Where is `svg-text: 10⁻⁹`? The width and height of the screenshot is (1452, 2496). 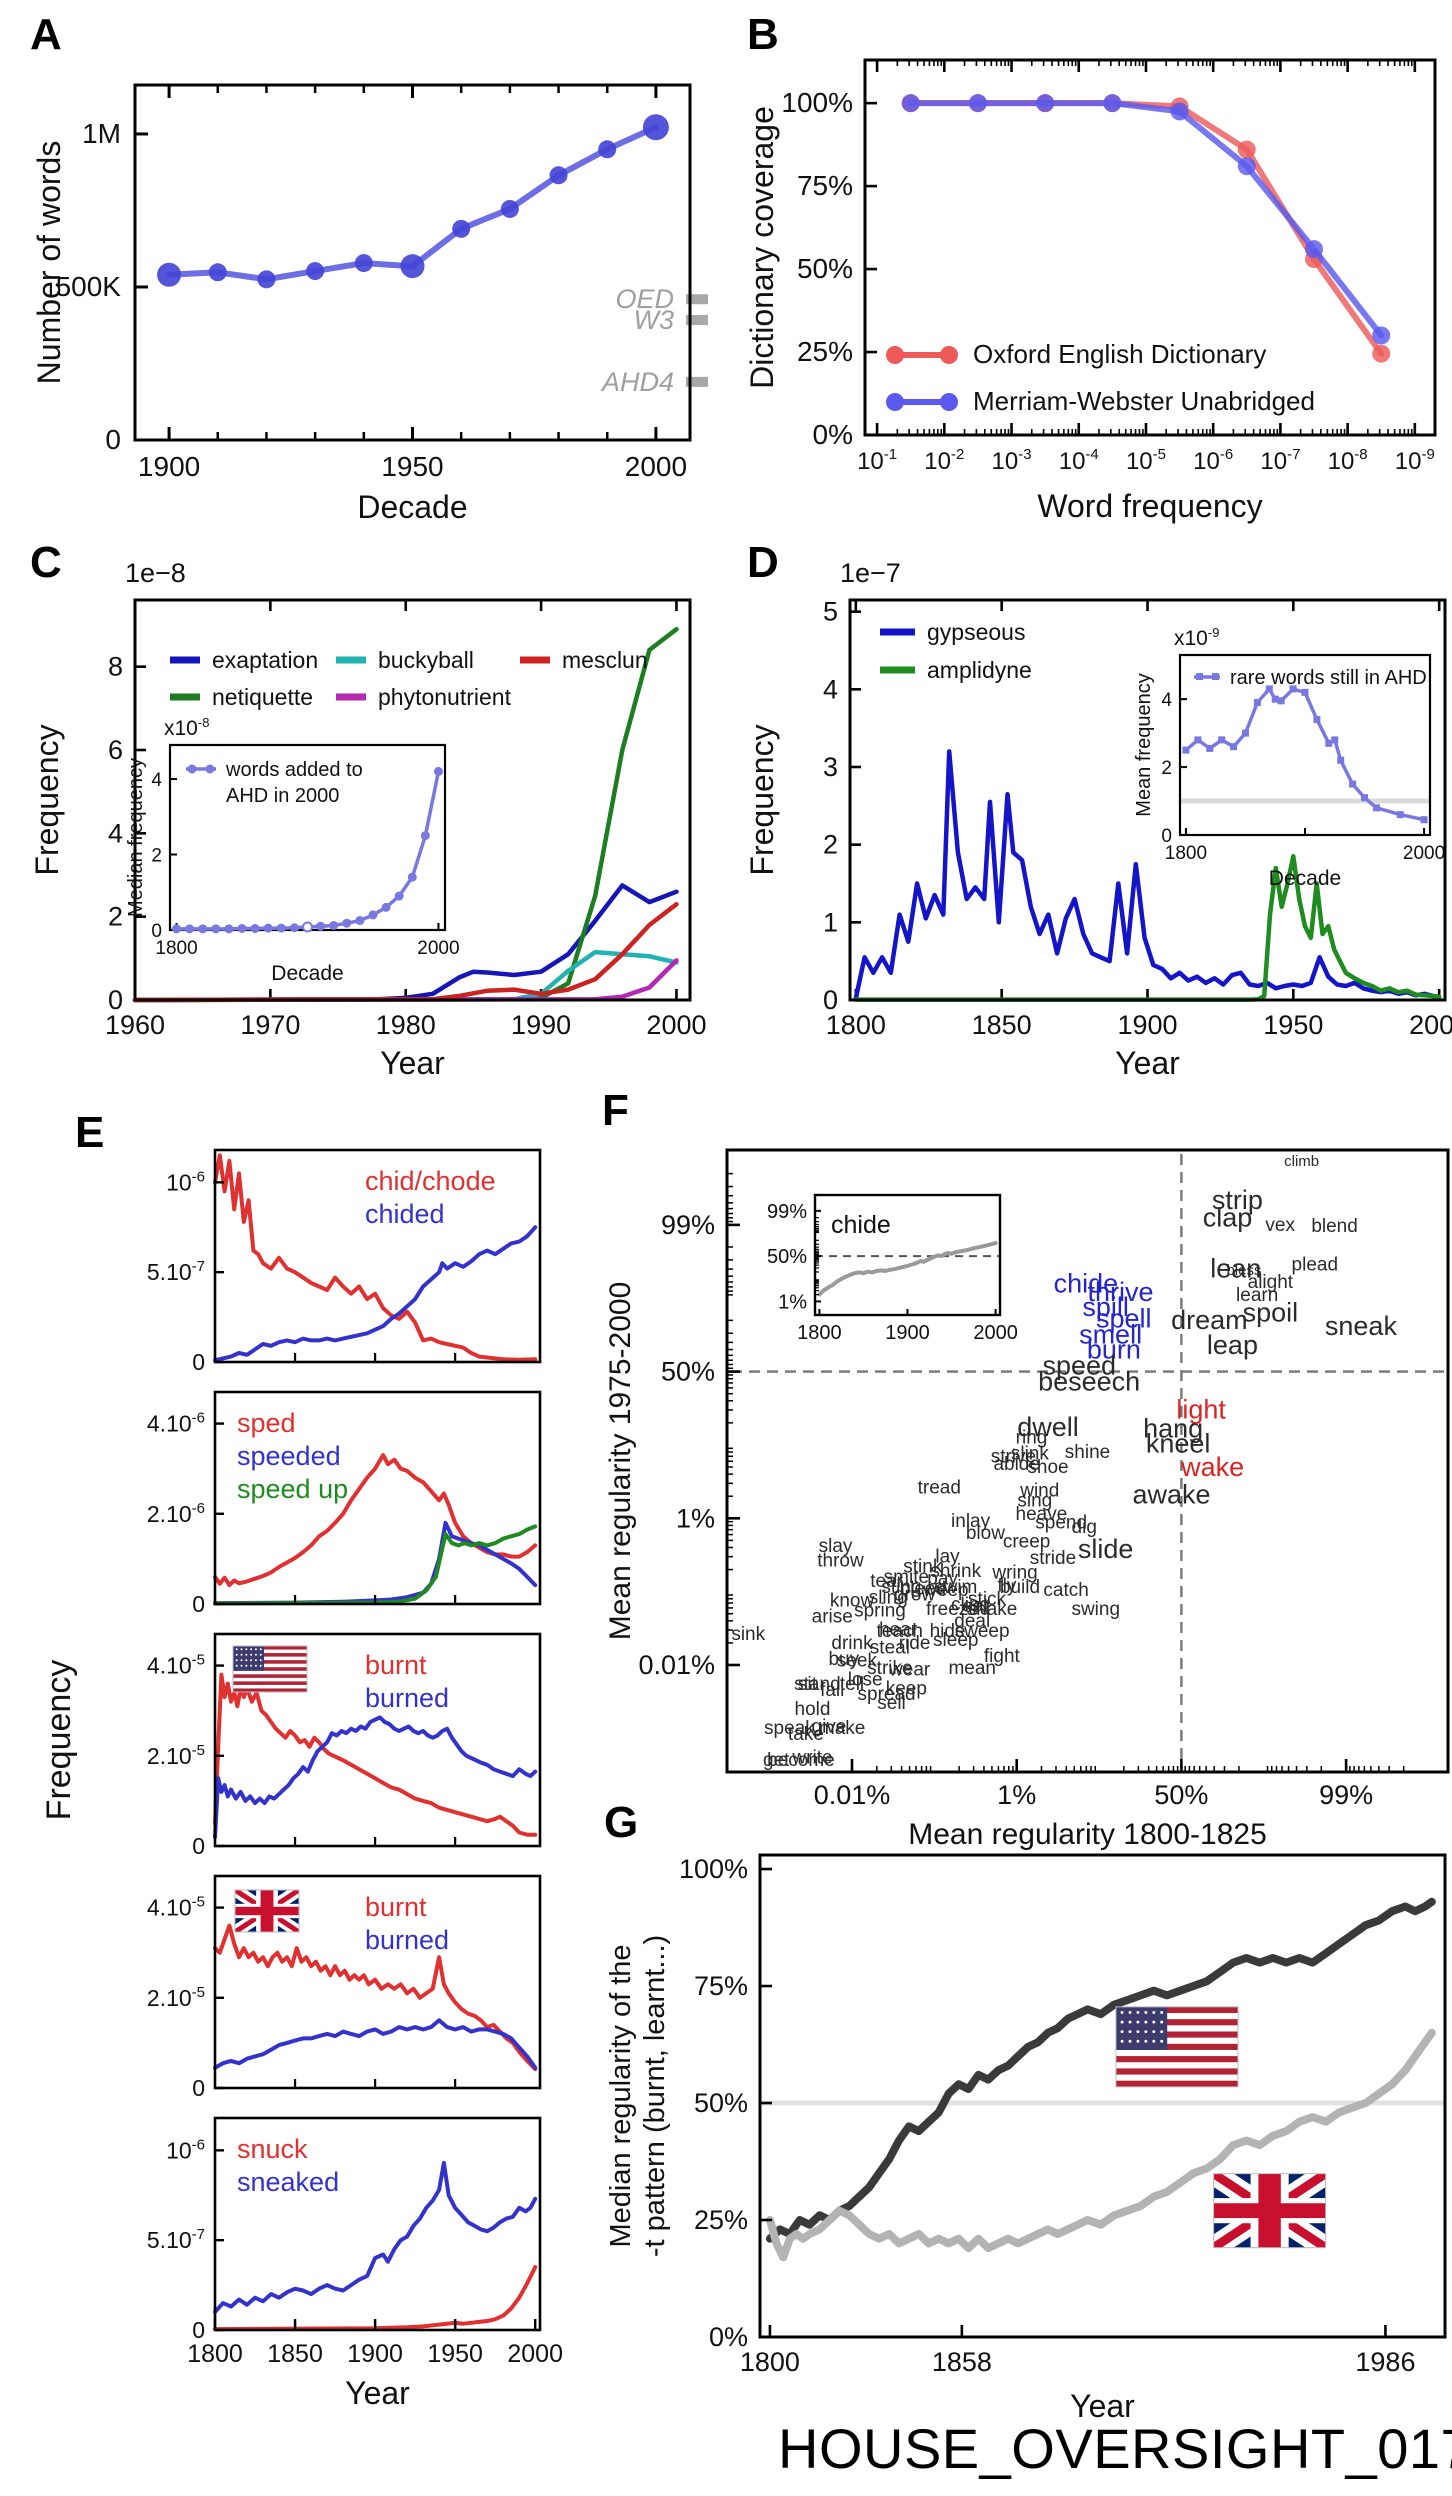 svg-text: 10⁻⁹ is located at coordinates (1415, 460).